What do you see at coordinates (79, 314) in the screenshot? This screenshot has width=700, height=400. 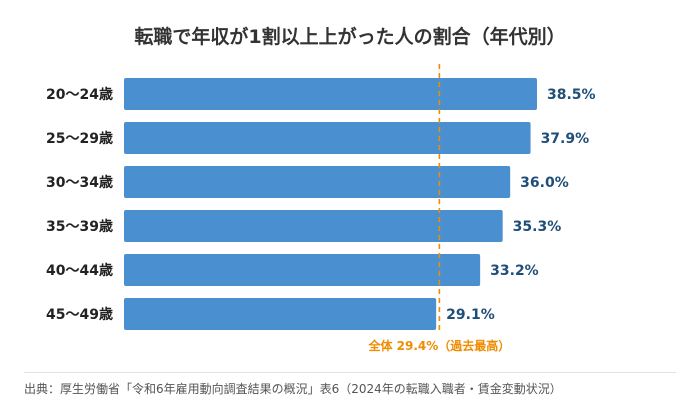 I see `category-label: 45〜49歳` at bounding box center [79, 314].